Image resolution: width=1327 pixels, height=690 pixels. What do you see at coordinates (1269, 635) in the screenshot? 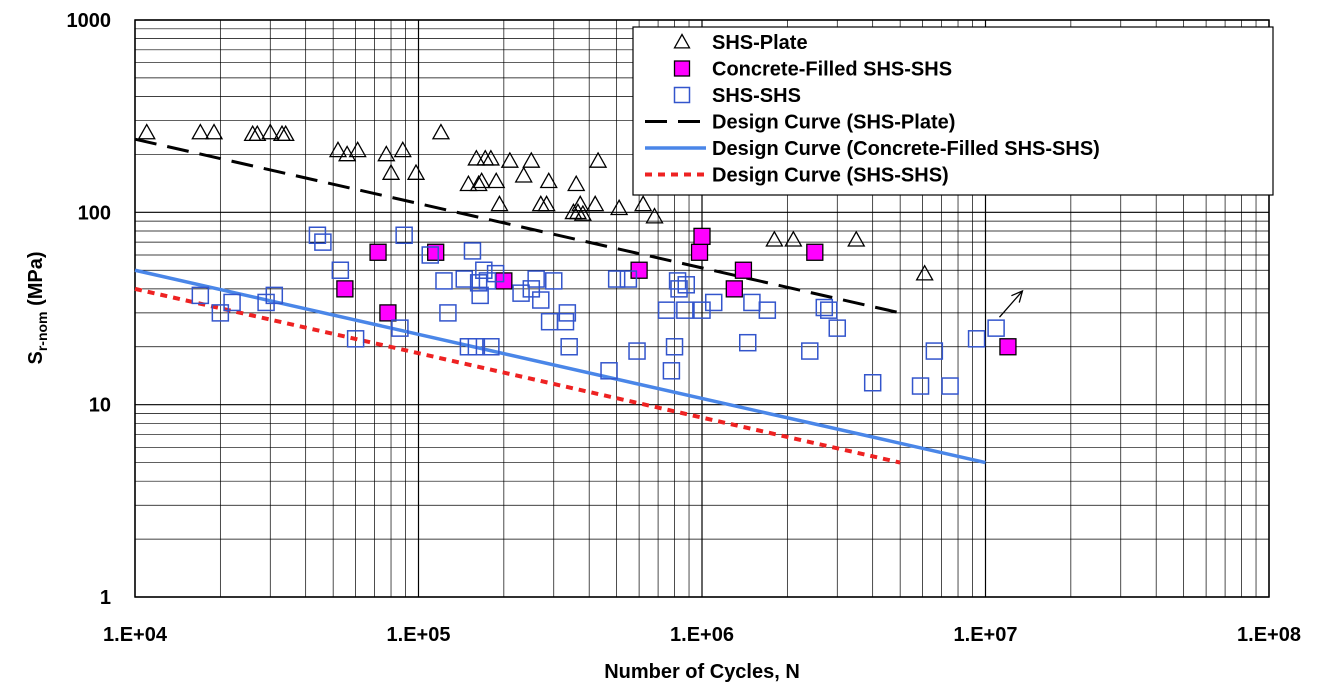
I see `x-tick-label: 1.E+08` at bounding box center [1269, 635].